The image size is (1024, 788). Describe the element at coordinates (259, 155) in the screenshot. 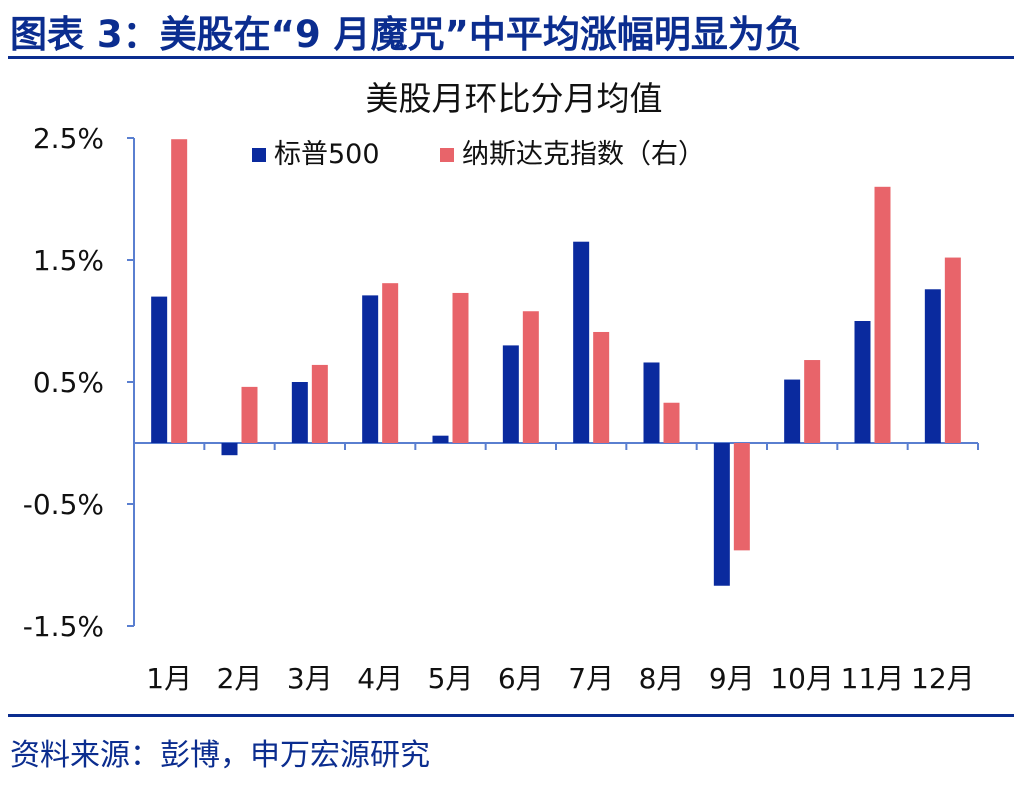

I see `legend-swatch-sp500` at that location.